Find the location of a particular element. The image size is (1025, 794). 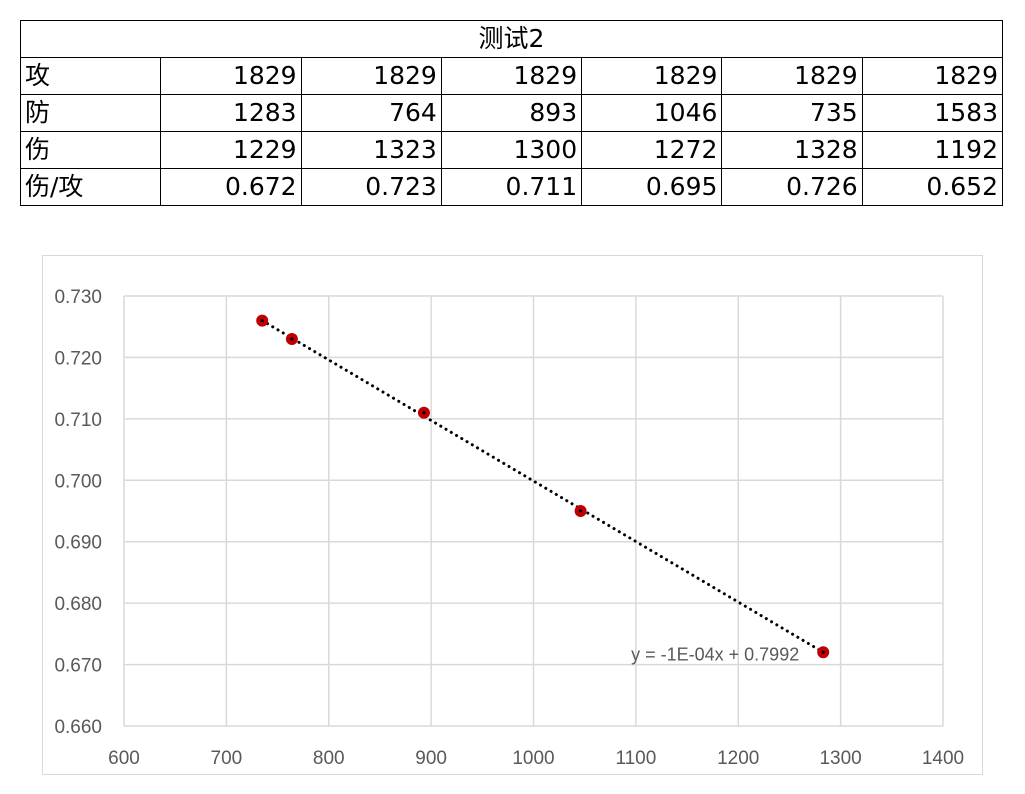

y-tick-label: 0.700 is located at coordinates (78, 481).